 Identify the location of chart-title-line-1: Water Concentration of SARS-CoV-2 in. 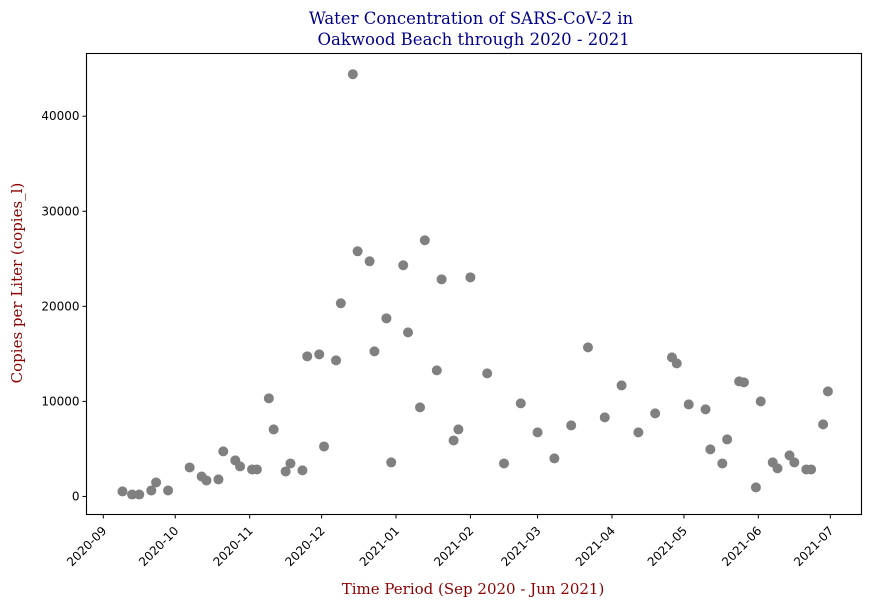
(471, 18).